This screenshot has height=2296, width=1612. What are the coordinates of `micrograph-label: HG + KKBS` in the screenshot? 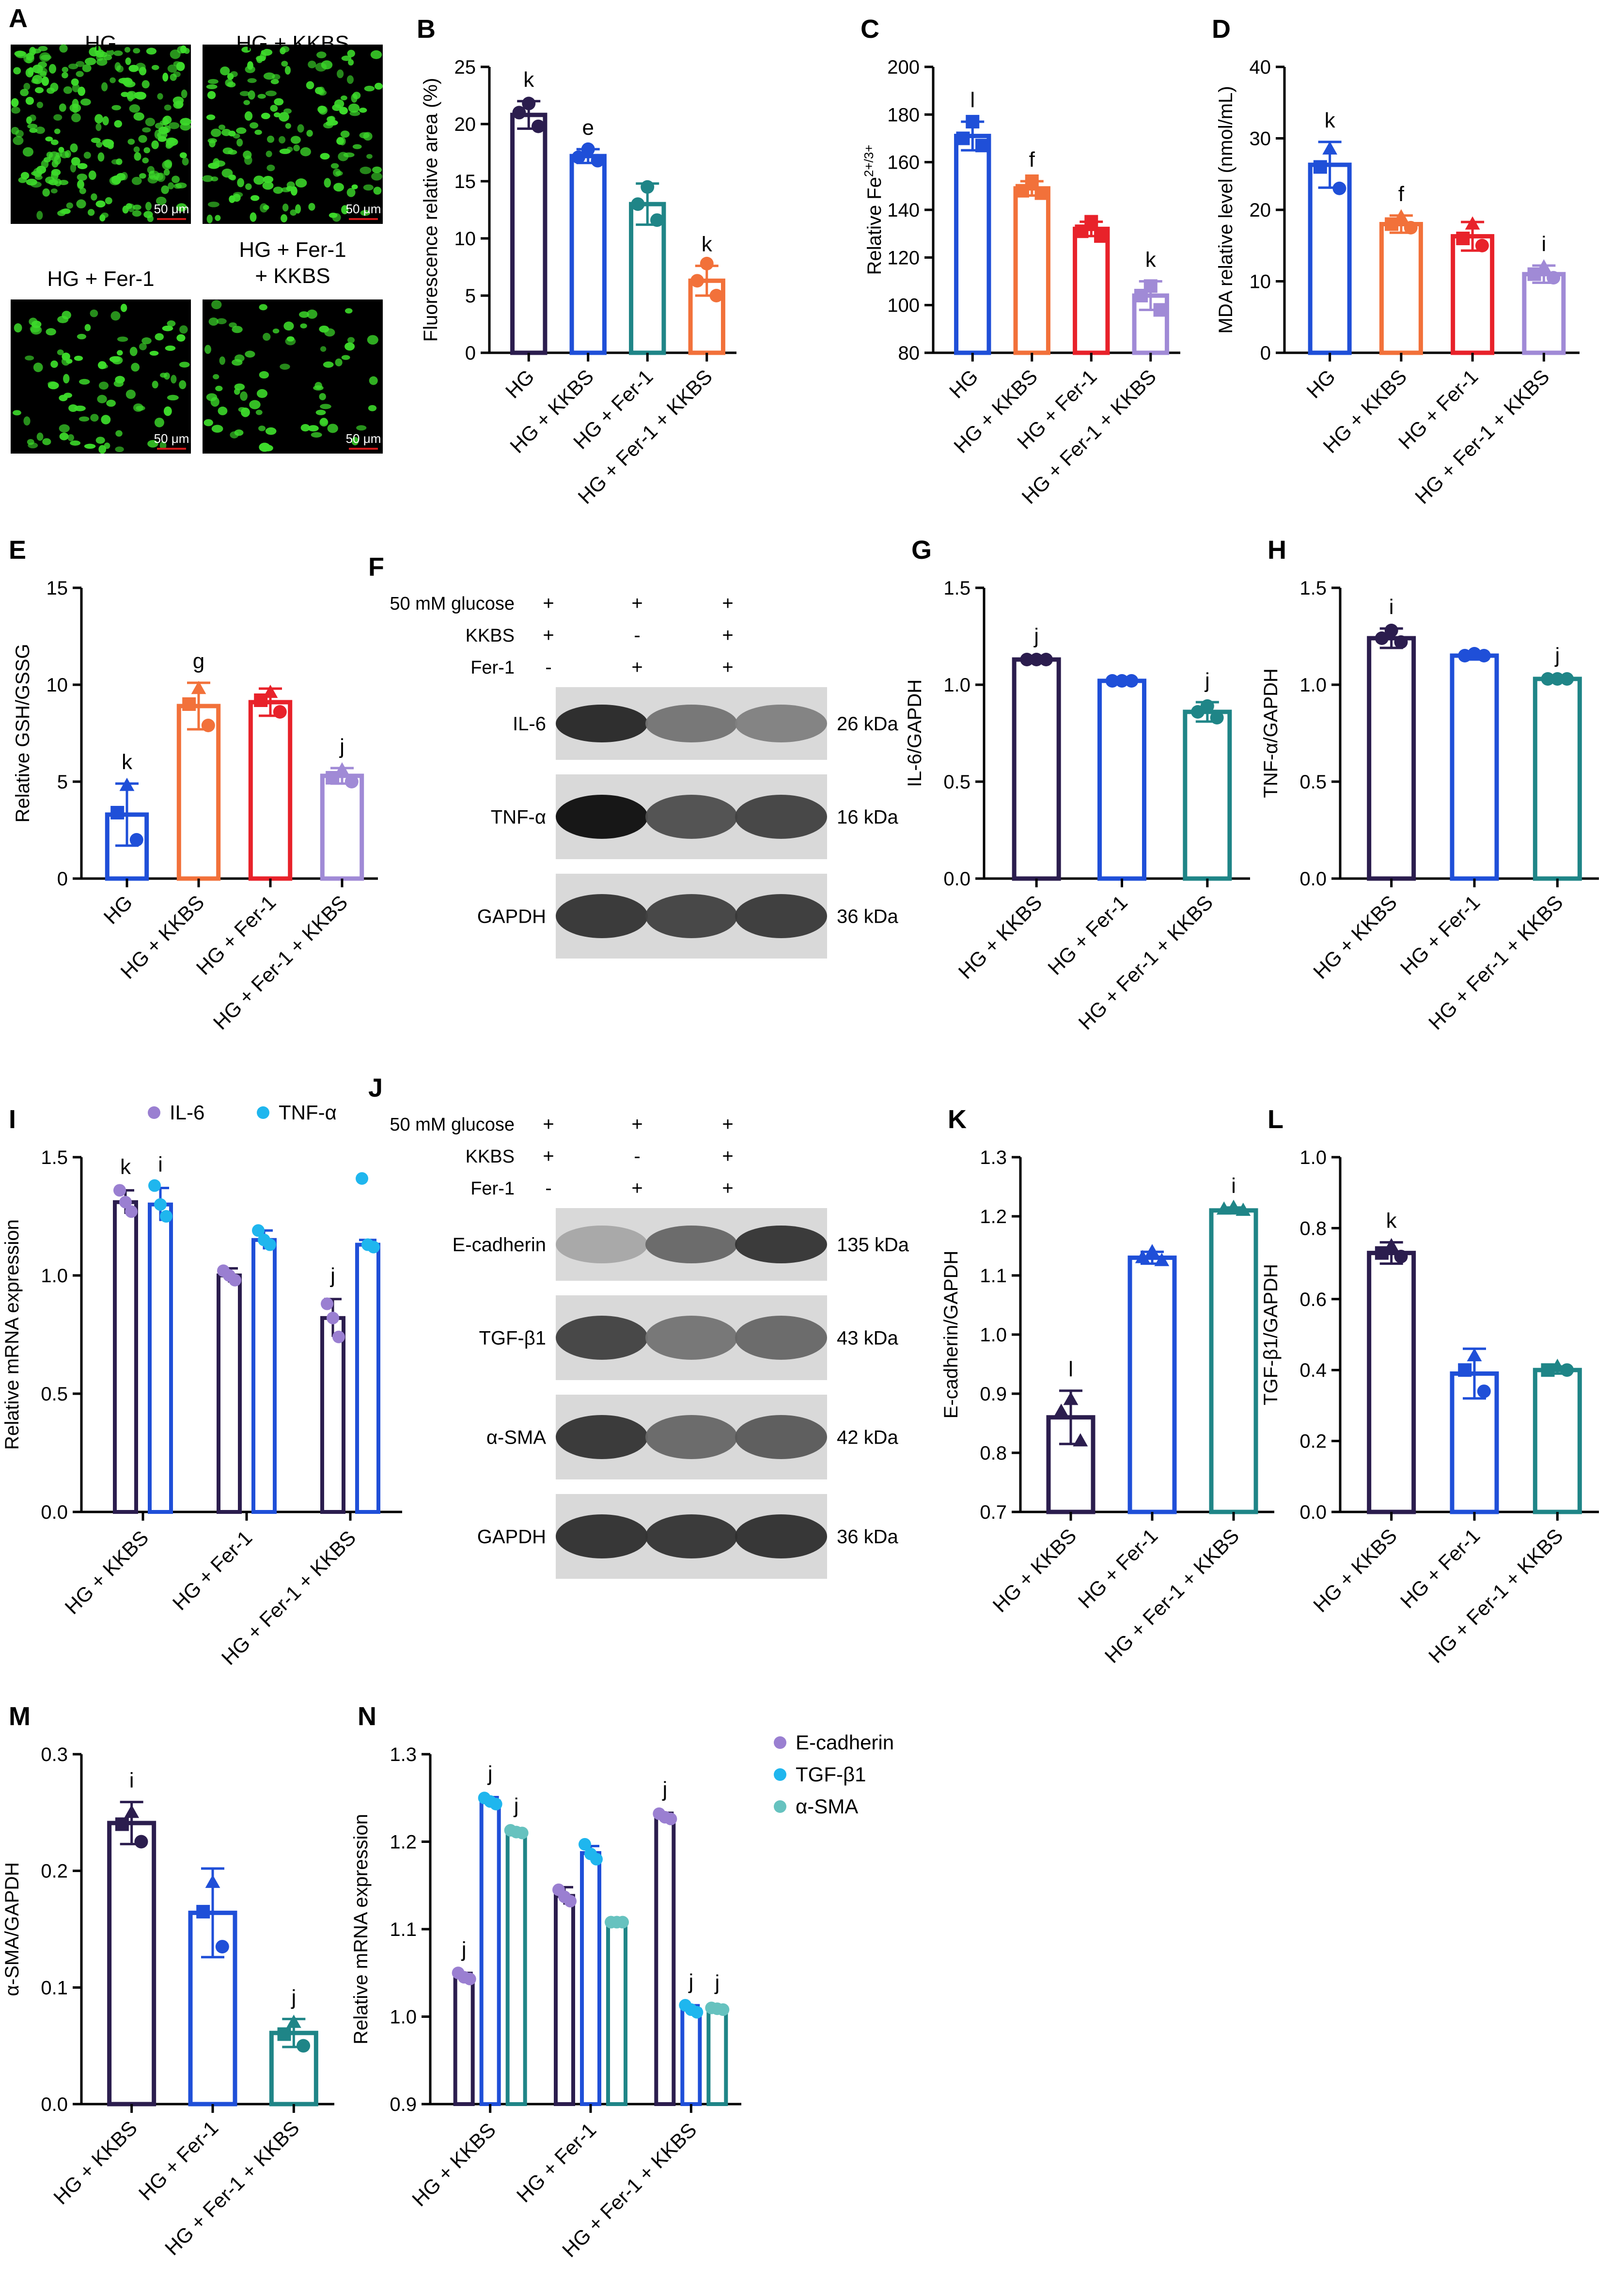 It's located at (292, 43).